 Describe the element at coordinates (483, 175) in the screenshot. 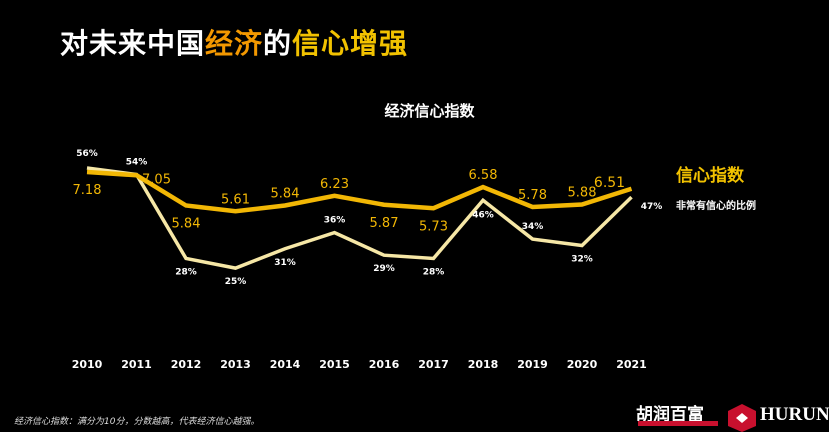

I see `data-label-index: 6.58` at that location.